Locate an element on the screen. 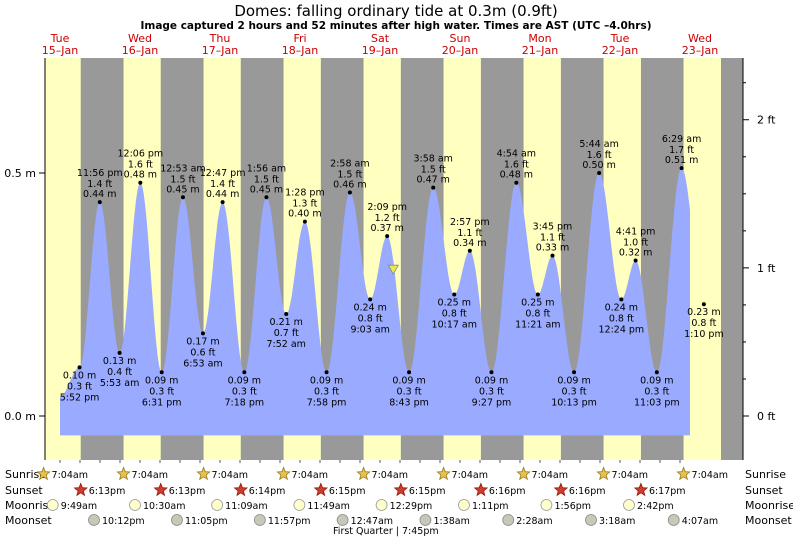 This screenshot has height=542, width=793. moonrise-time: 2:42pm is located at coordinates (655, 506).